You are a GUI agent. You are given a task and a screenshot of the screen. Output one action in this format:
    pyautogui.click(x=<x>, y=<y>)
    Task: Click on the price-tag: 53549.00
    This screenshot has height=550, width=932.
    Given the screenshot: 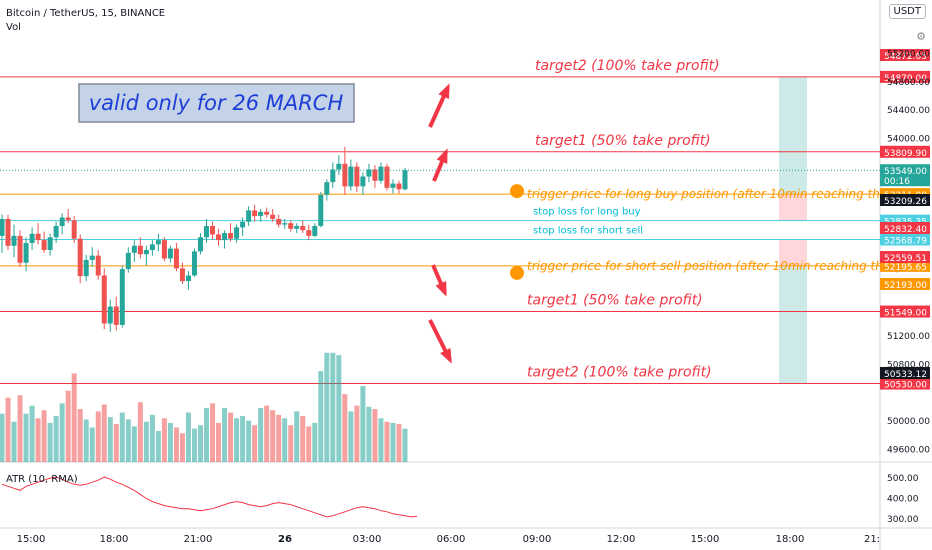 What is the action you would take?
    pyautogui.click(x=905, y=172)
    